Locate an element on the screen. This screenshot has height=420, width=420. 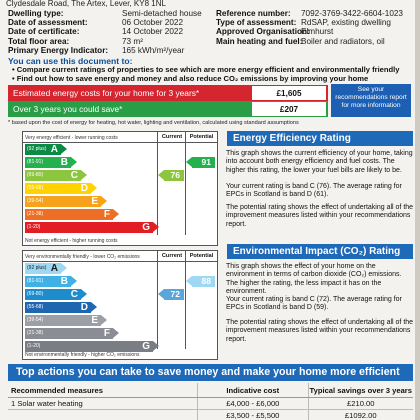
band-letter: F is located at coordinates (106, 333).